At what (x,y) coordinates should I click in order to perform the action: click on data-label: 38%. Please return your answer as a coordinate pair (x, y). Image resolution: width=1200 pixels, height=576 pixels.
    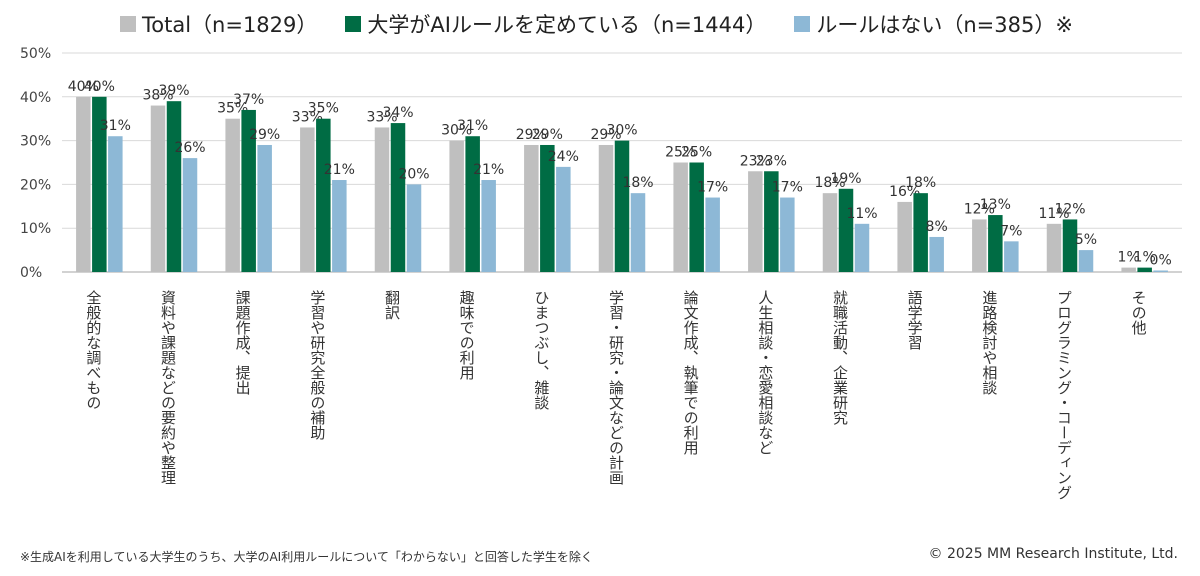
    Looking at the image, I should click on (157, 96).